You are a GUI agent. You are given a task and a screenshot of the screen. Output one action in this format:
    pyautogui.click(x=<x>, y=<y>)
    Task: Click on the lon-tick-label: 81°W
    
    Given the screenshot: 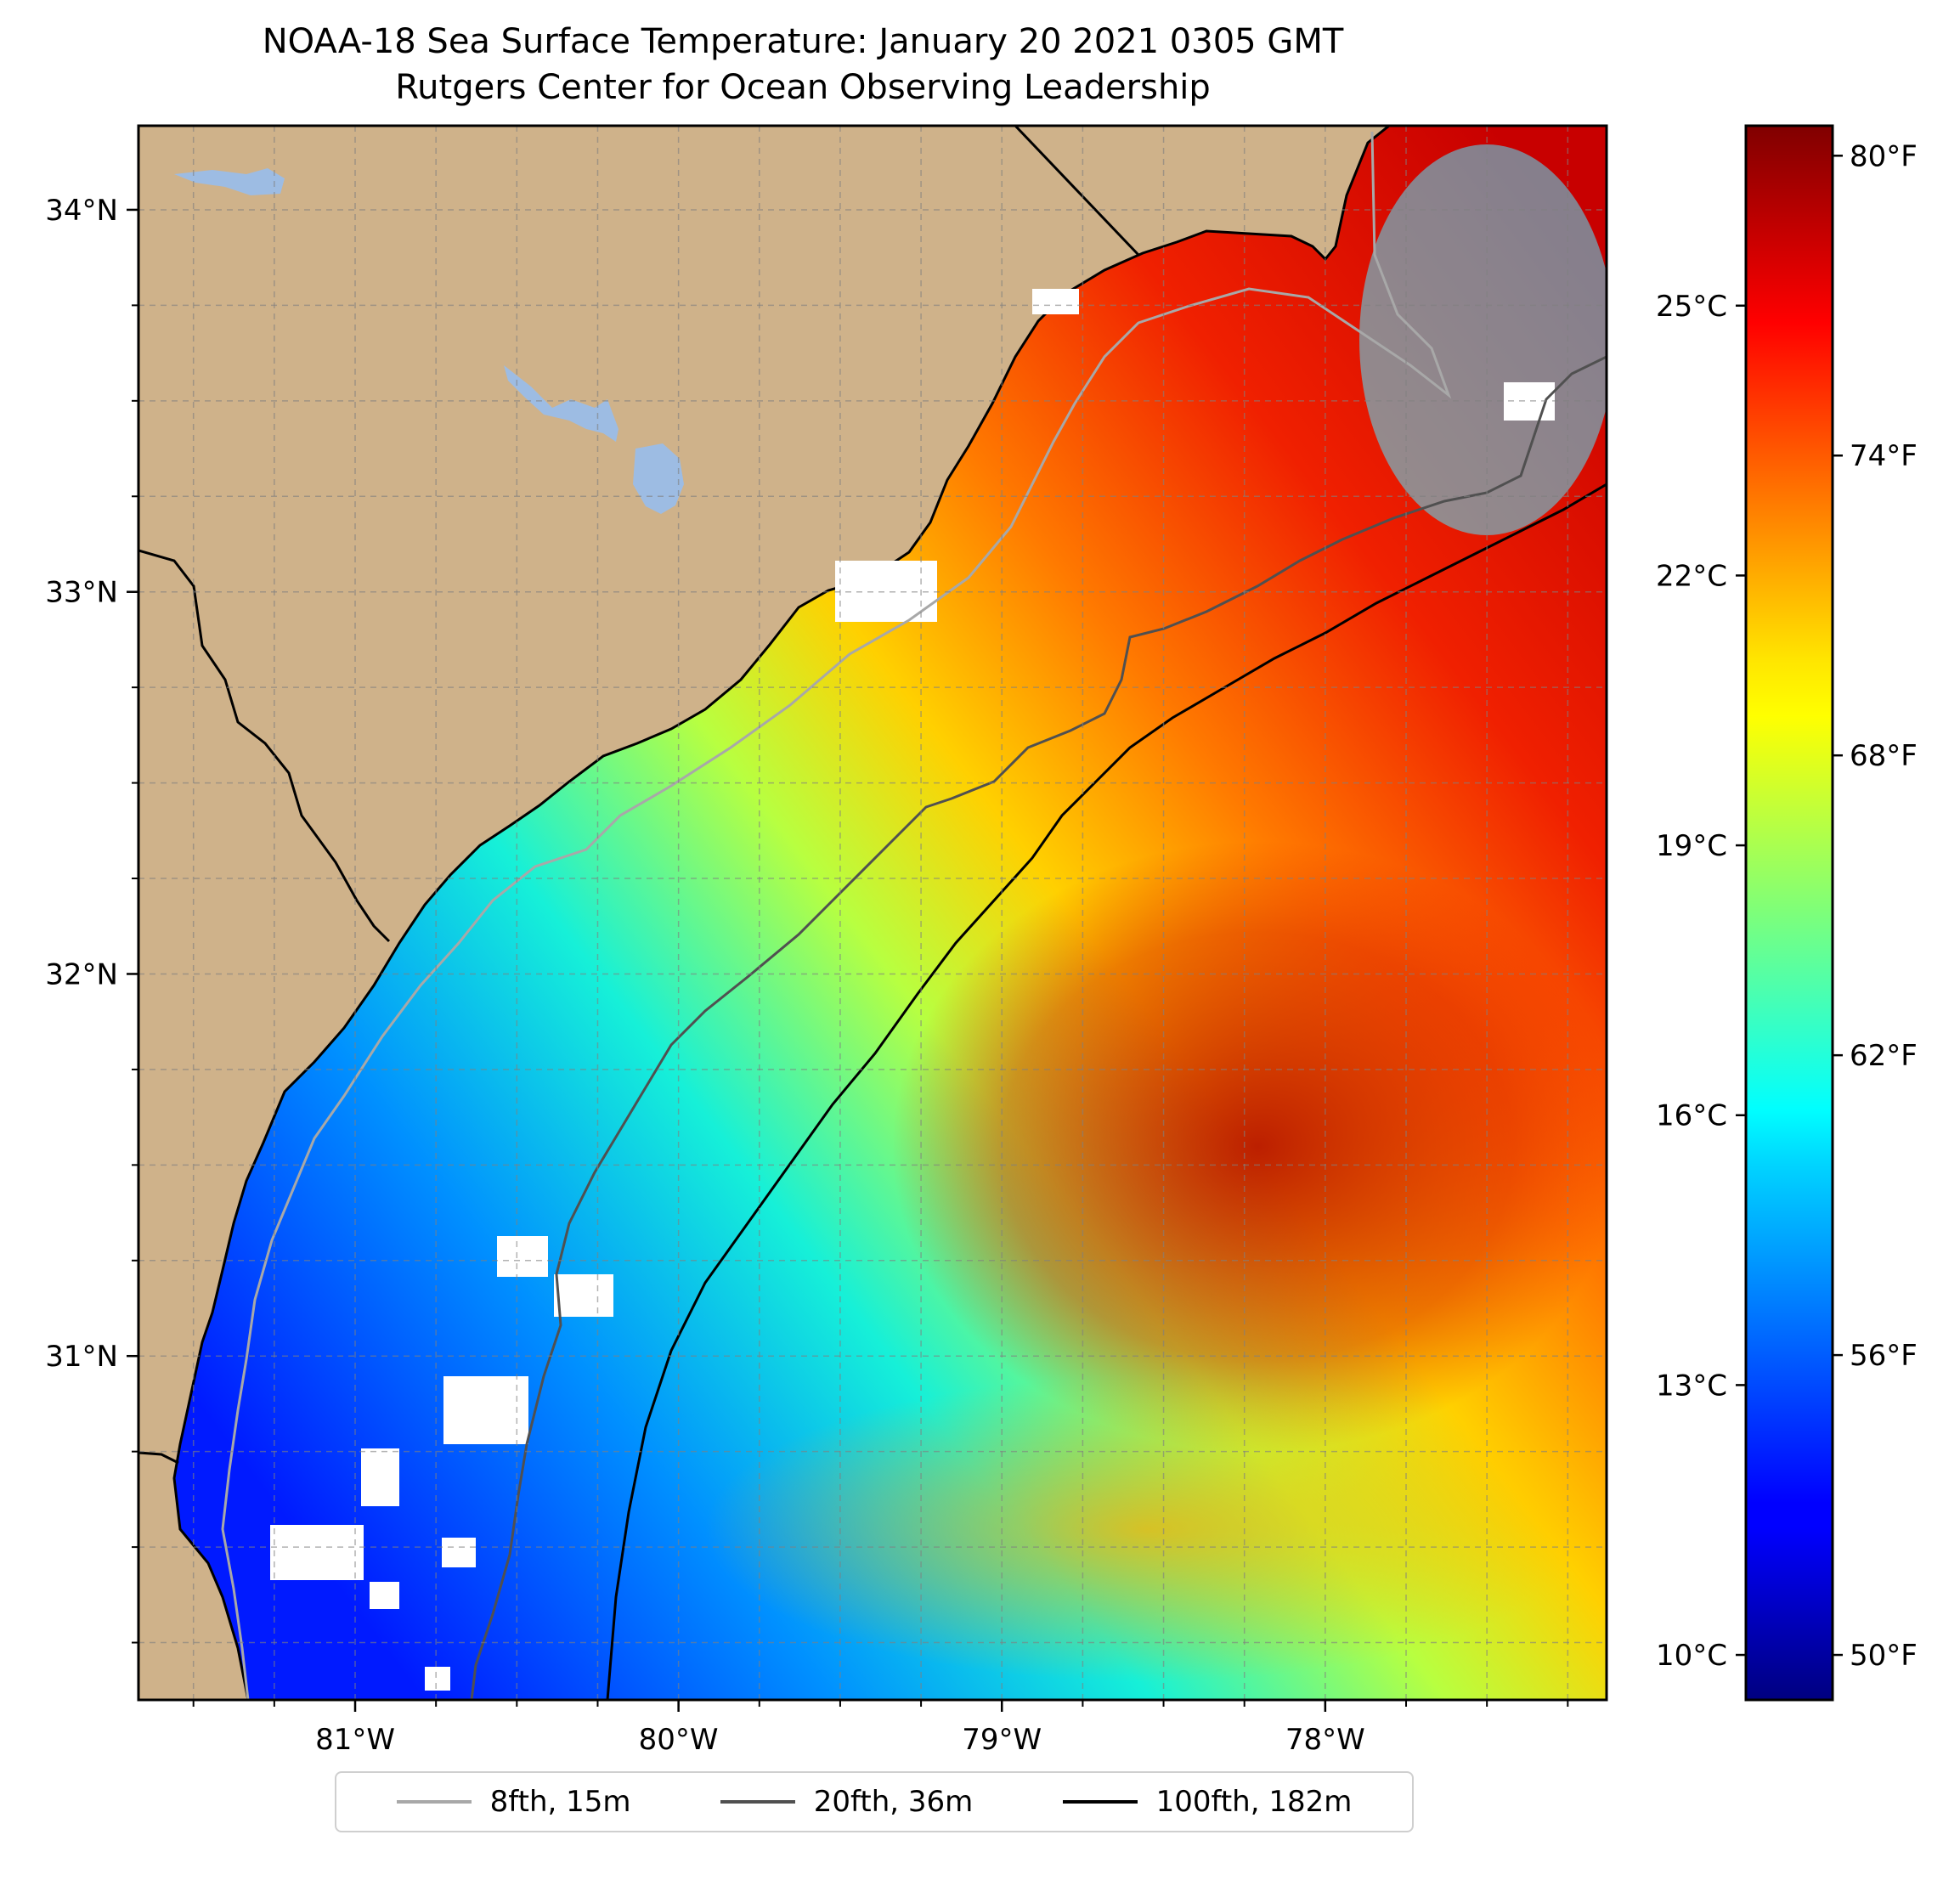 What is the action you would take?
    pyautogui.click(x=355, y=1740)
    